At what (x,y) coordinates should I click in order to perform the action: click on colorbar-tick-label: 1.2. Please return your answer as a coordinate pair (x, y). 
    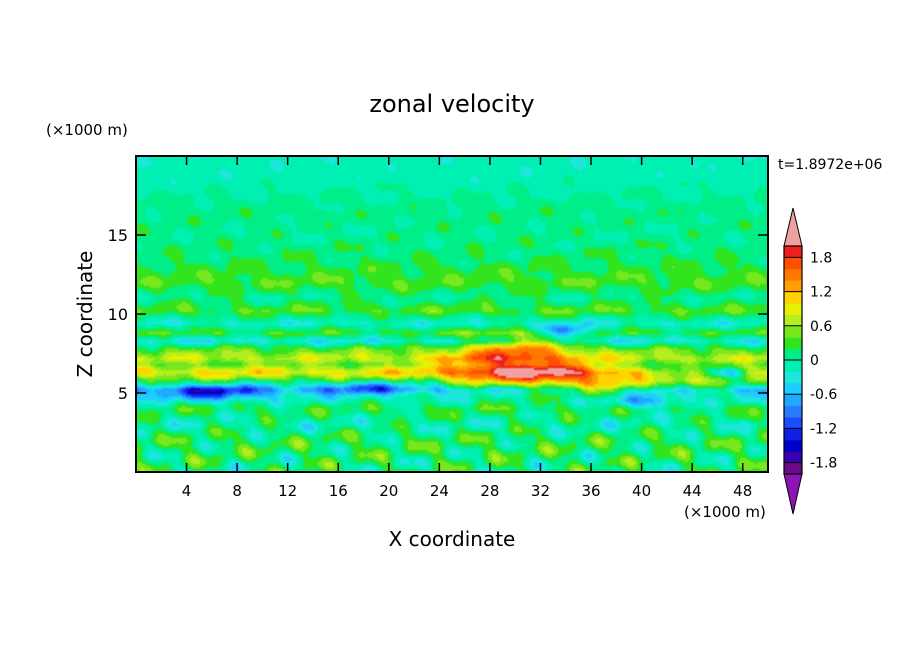
    Looking at the image, I should click on (821, 293).